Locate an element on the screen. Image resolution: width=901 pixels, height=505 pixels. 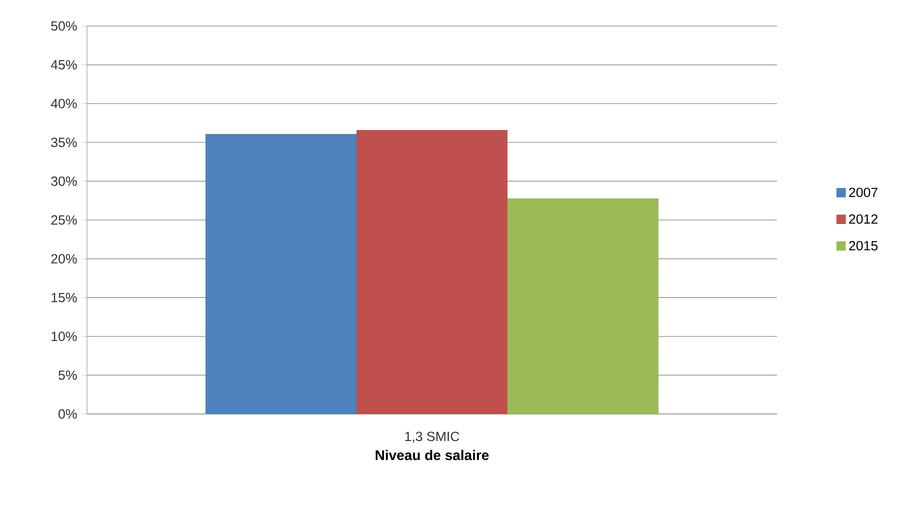
y-tick-label: 30% is located at coordinates (64, 181).